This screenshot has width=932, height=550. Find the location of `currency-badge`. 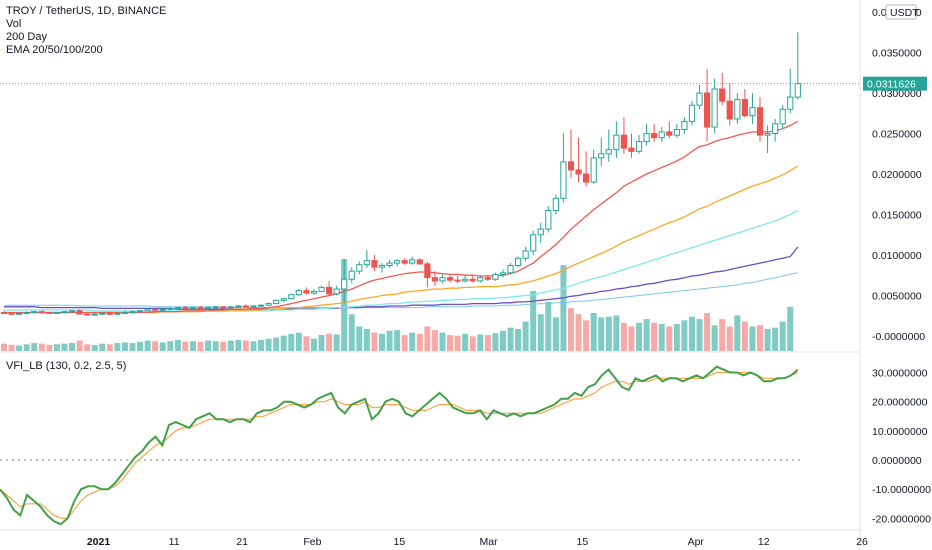

currency-badge is located at coordinates (901, 12).